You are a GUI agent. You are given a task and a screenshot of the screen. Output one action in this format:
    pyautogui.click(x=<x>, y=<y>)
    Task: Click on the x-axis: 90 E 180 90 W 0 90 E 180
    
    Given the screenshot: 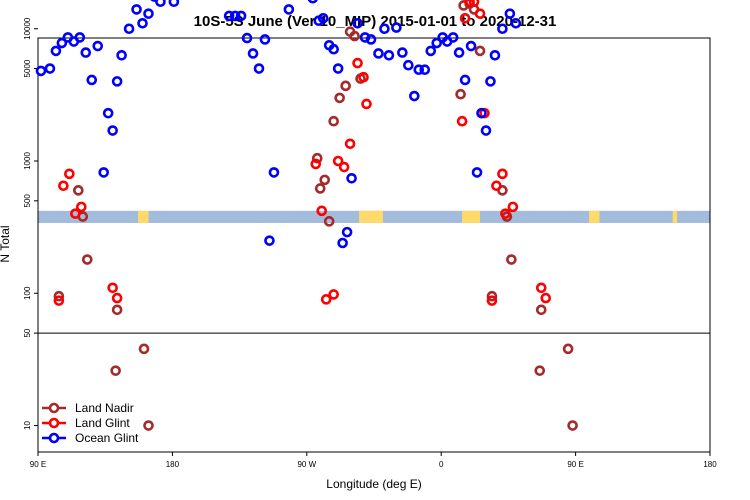 What is the action you would take?
    pyautogui.click(x=373, y=460)
    